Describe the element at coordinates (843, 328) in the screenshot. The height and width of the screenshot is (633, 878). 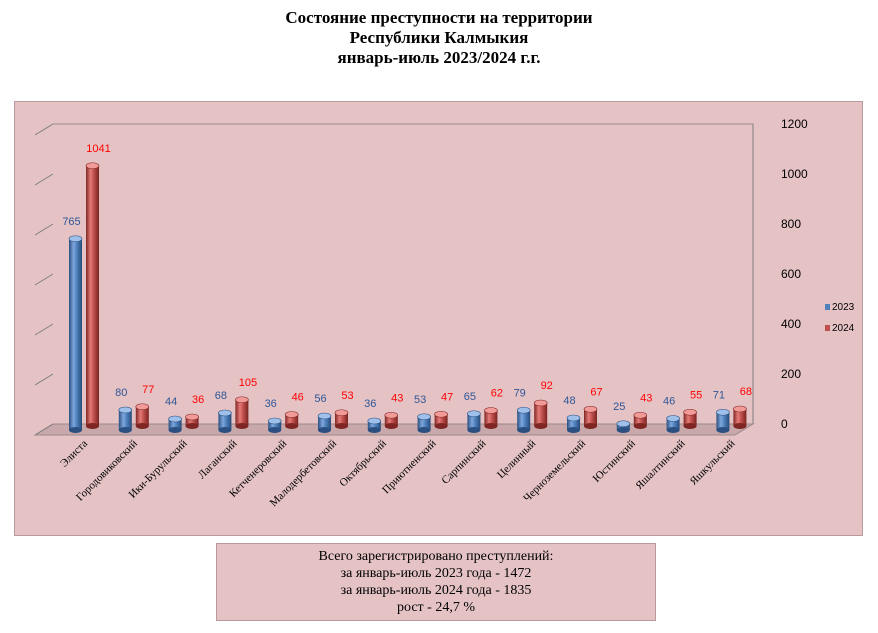
I see `legend-label-2024: 2024` at that location.